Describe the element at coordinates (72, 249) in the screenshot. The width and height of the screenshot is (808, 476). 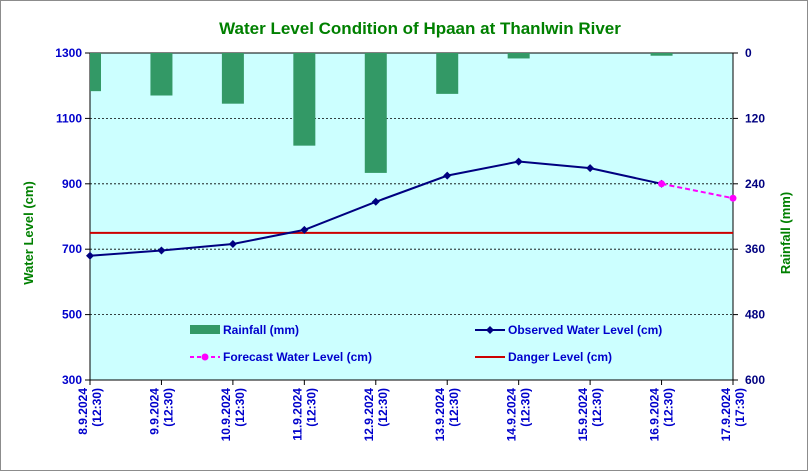
I see `left-tick-label: 700` at that location.